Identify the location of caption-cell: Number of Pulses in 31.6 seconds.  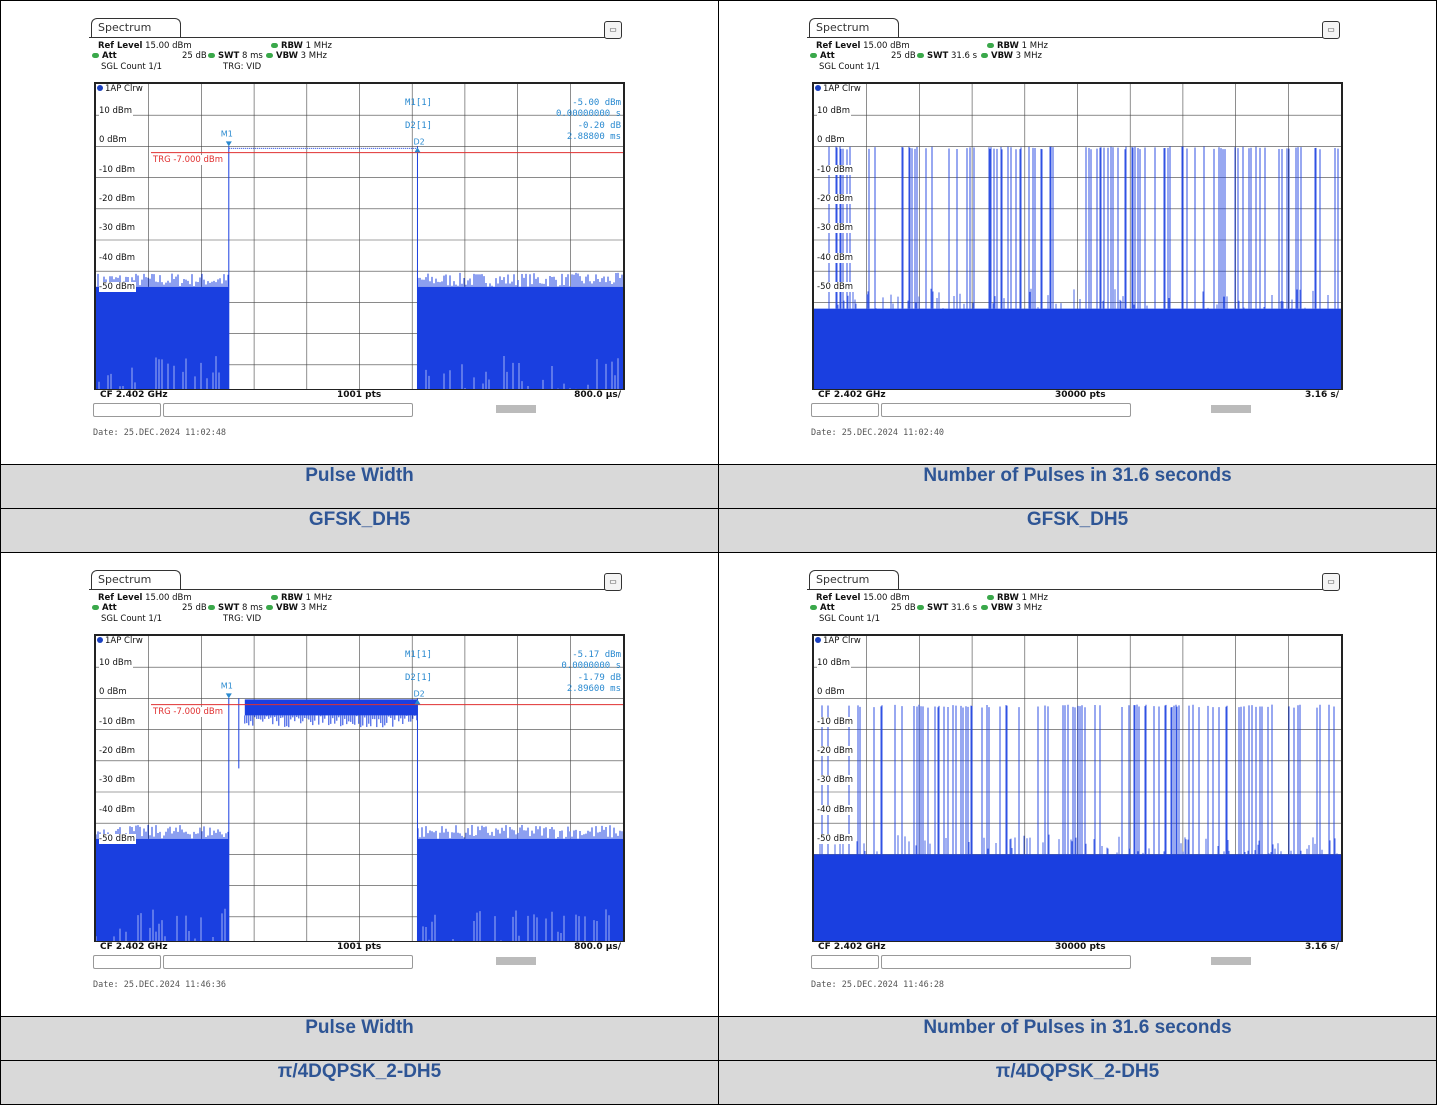
(1077, 1038).